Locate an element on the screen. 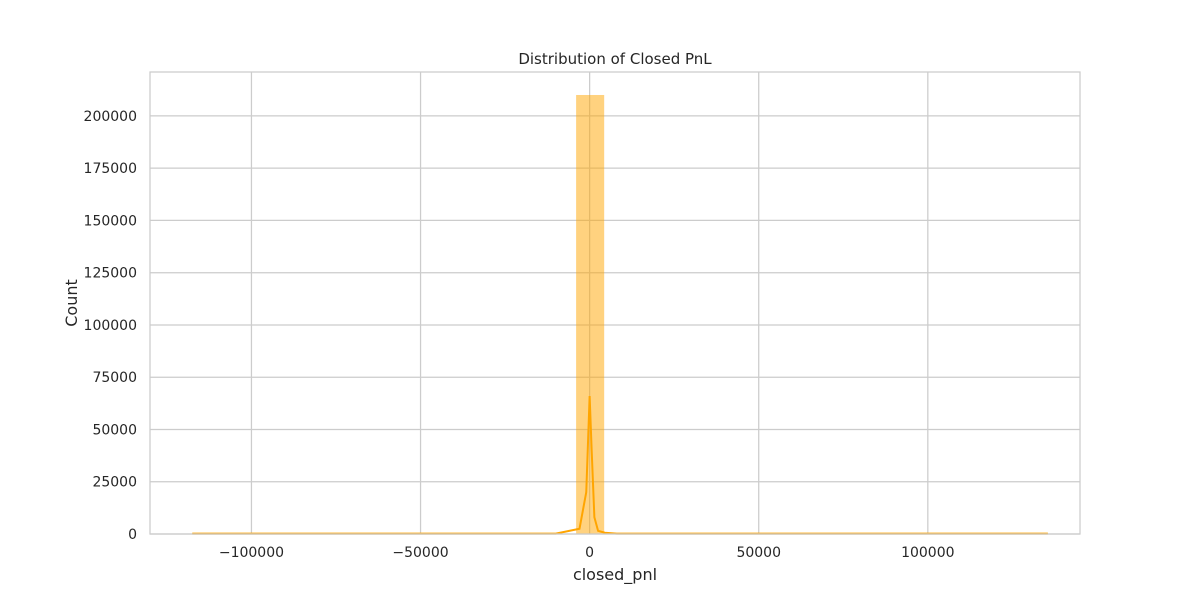 The height and width of the screenshot is (600, 1200). x-tick-label: 0 is located at coordinates (589, 553).